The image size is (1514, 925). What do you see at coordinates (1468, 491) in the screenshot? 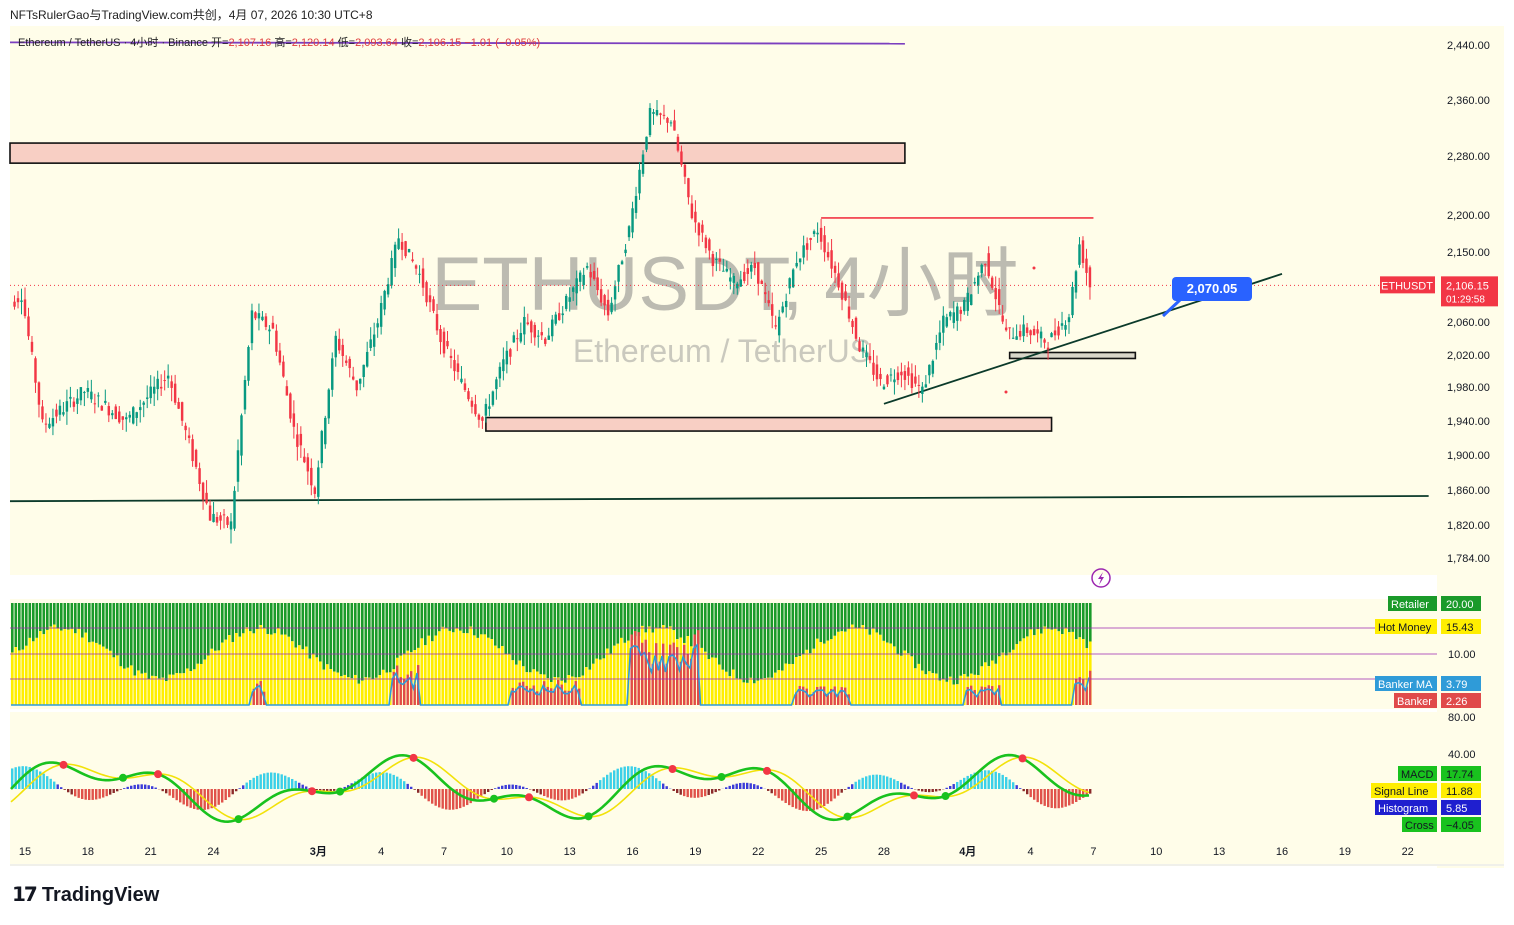
I see `price-tick-label: 1,860.00` at bounding box center [1468, 491].